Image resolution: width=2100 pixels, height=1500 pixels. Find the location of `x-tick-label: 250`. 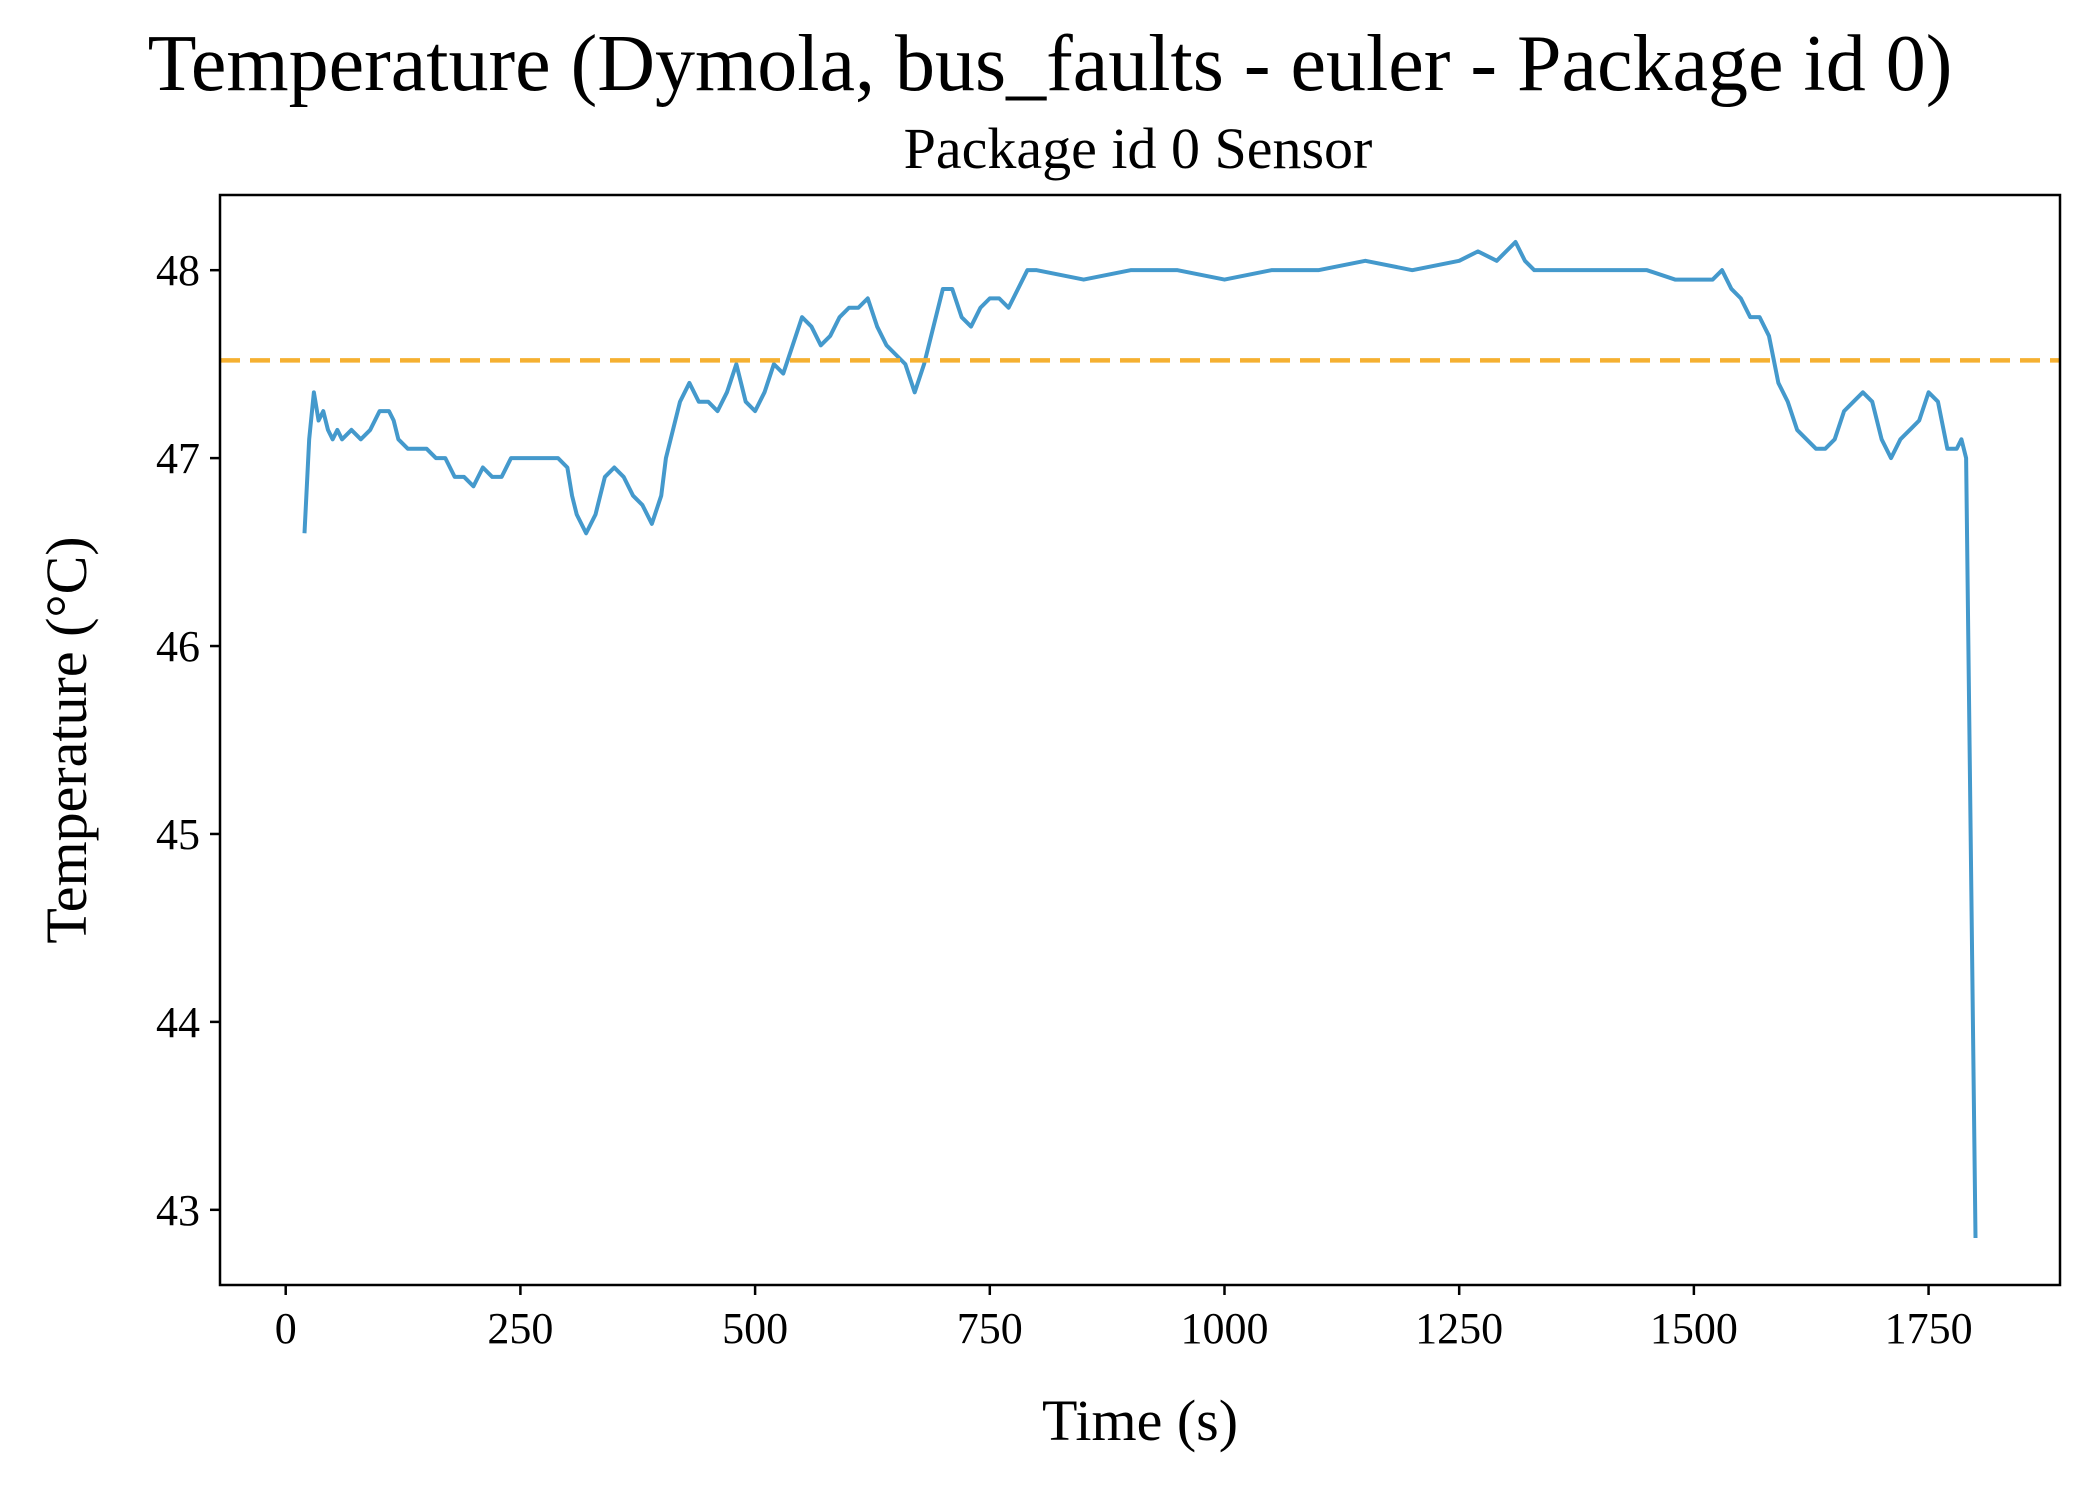

x-tick-label: 250 is located at coordinates (520, 1328).